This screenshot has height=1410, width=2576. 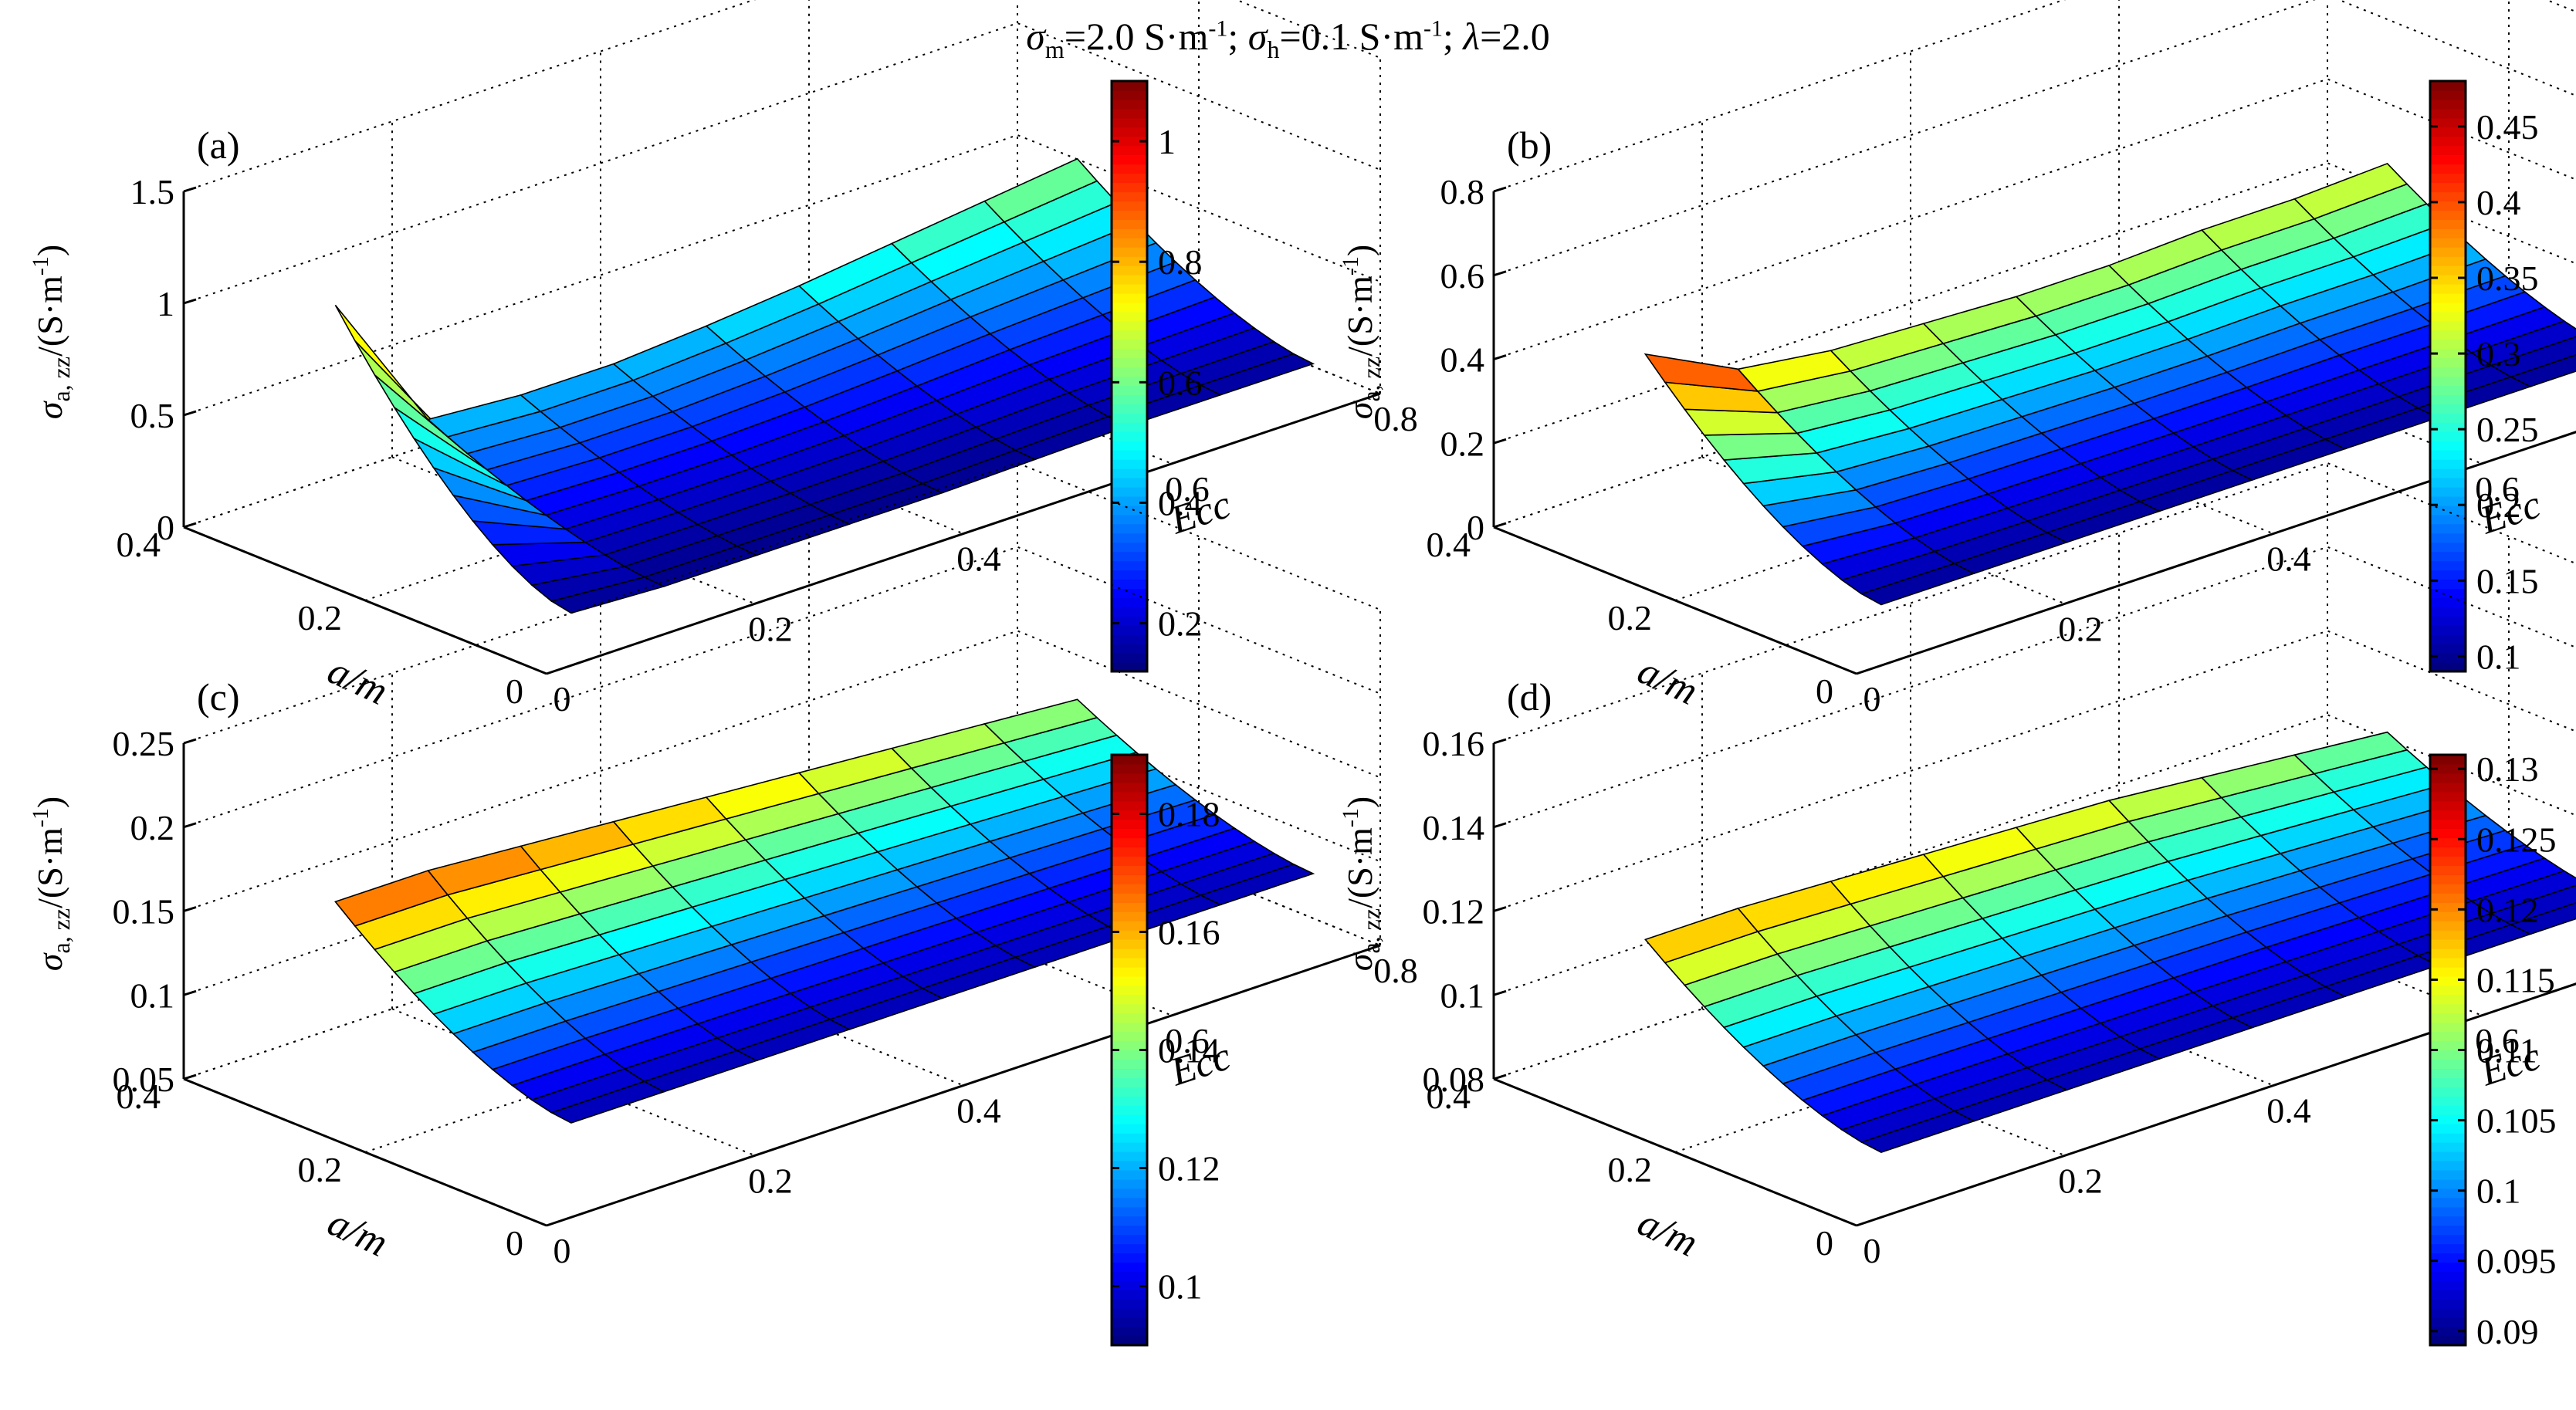 I want to click on x-tick-label: 0, so click(x=562, y=1250).